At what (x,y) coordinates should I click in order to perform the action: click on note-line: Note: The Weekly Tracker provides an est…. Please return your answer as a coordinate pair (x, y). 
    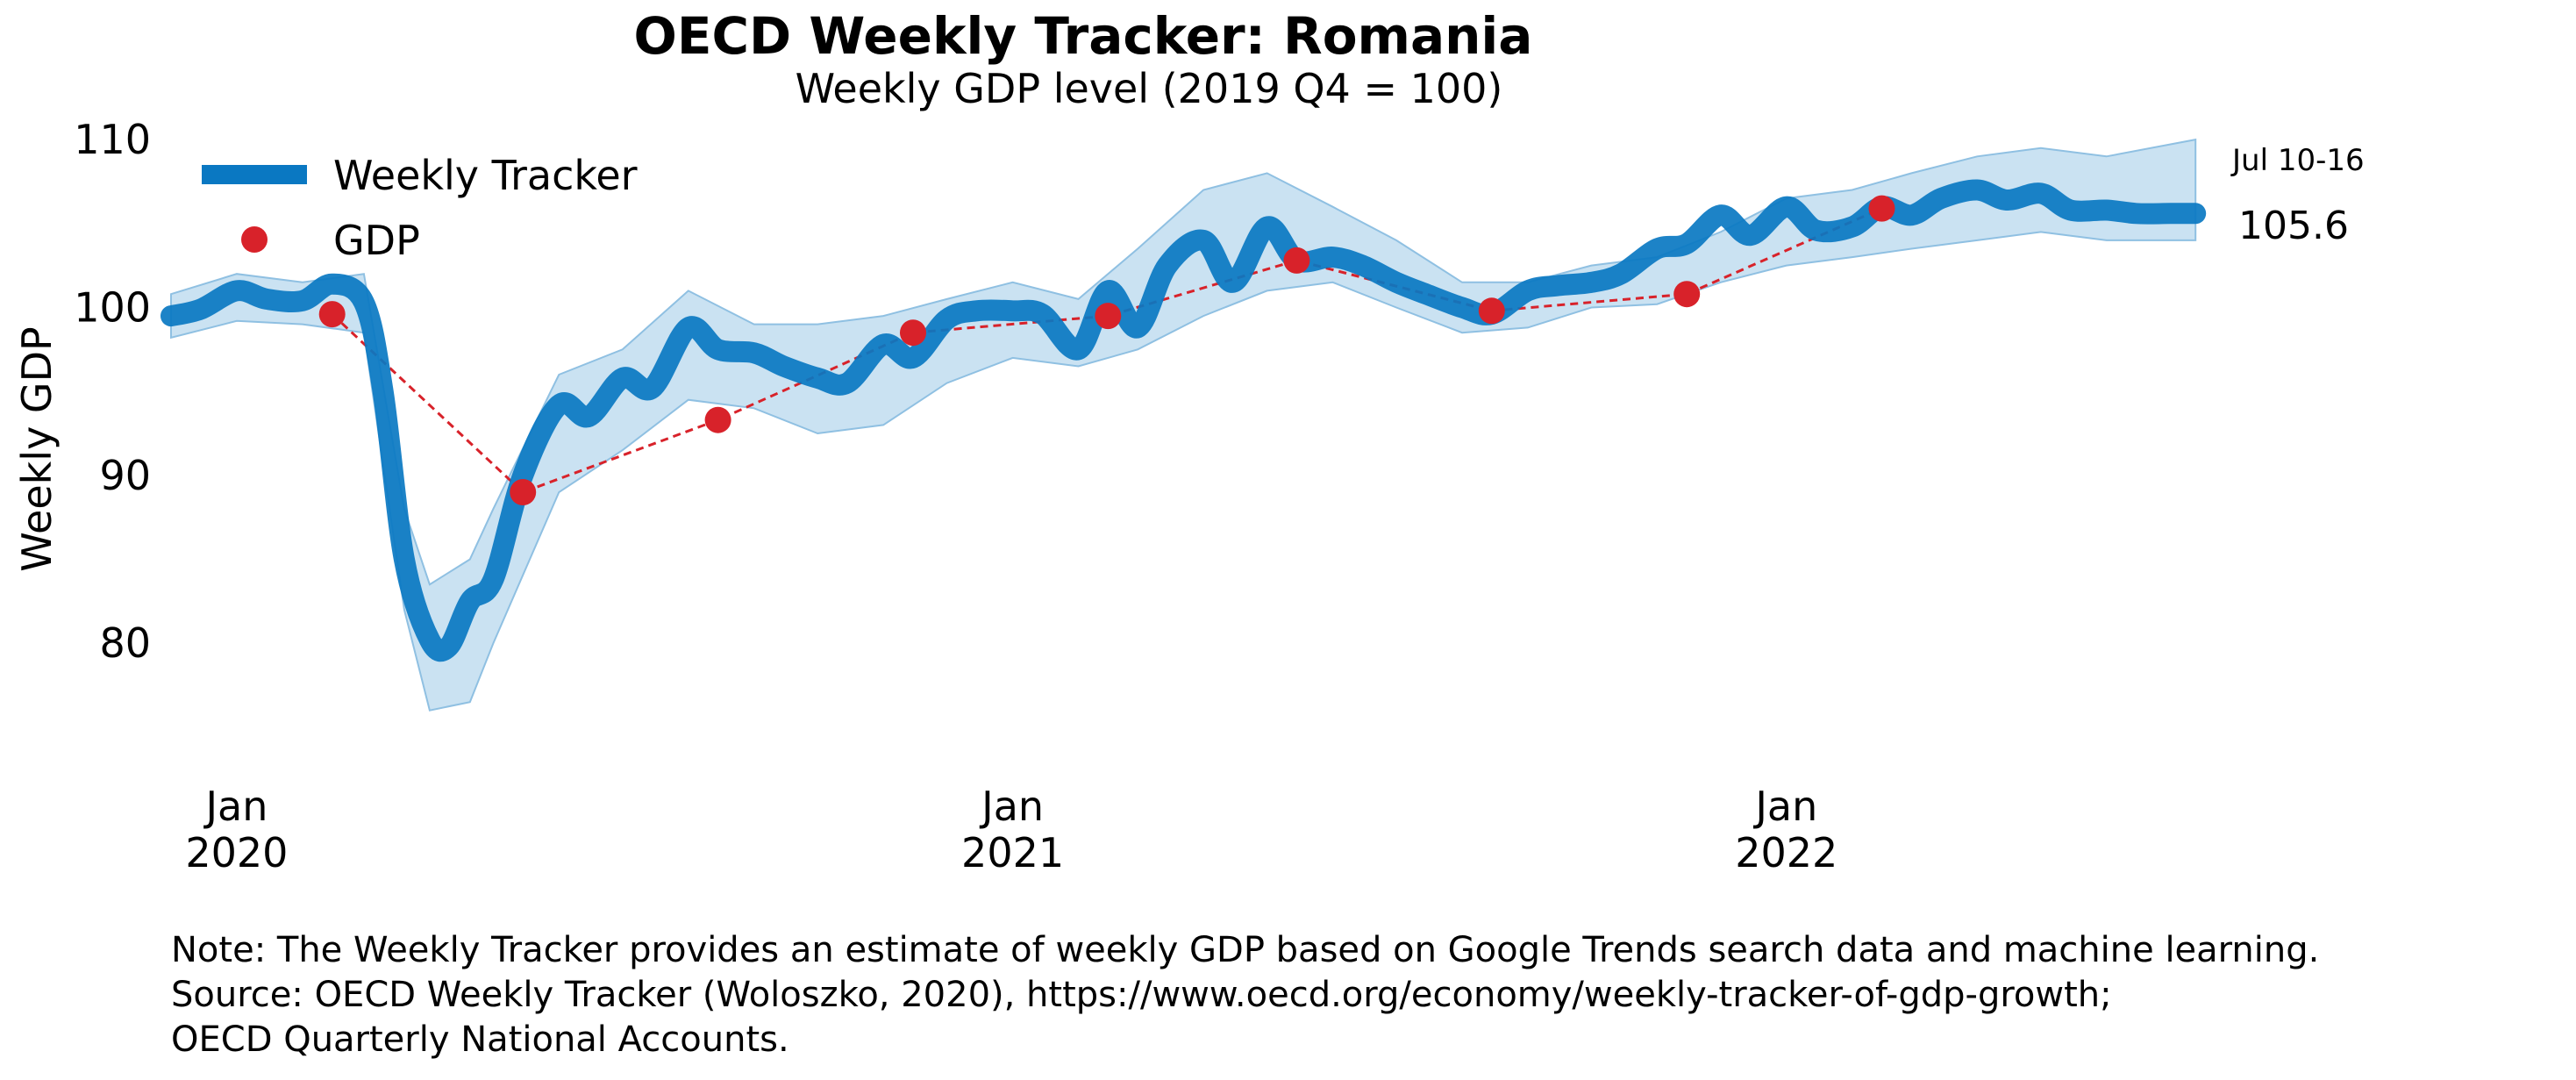
    Looking at the image, I should click on (1246, 950).